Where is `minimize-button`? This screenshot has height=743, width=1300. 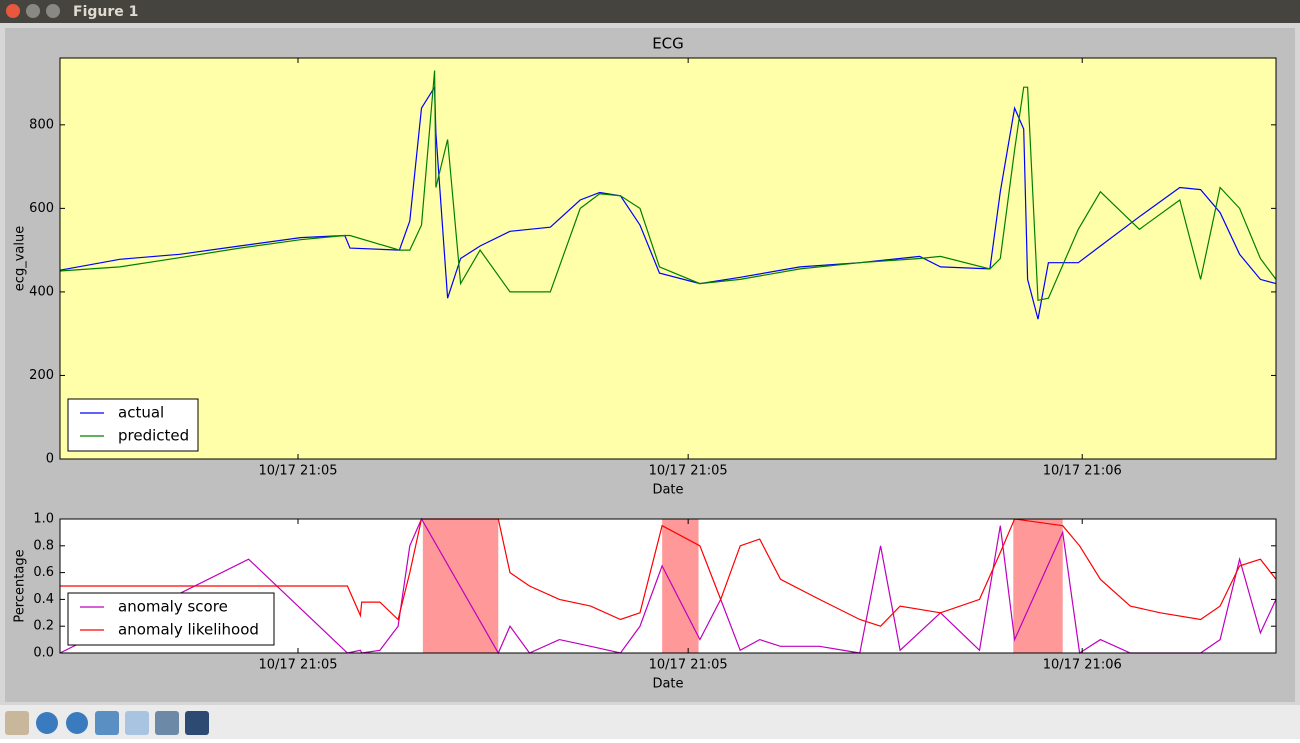 minimize-button is located at coordinates (33, 11).